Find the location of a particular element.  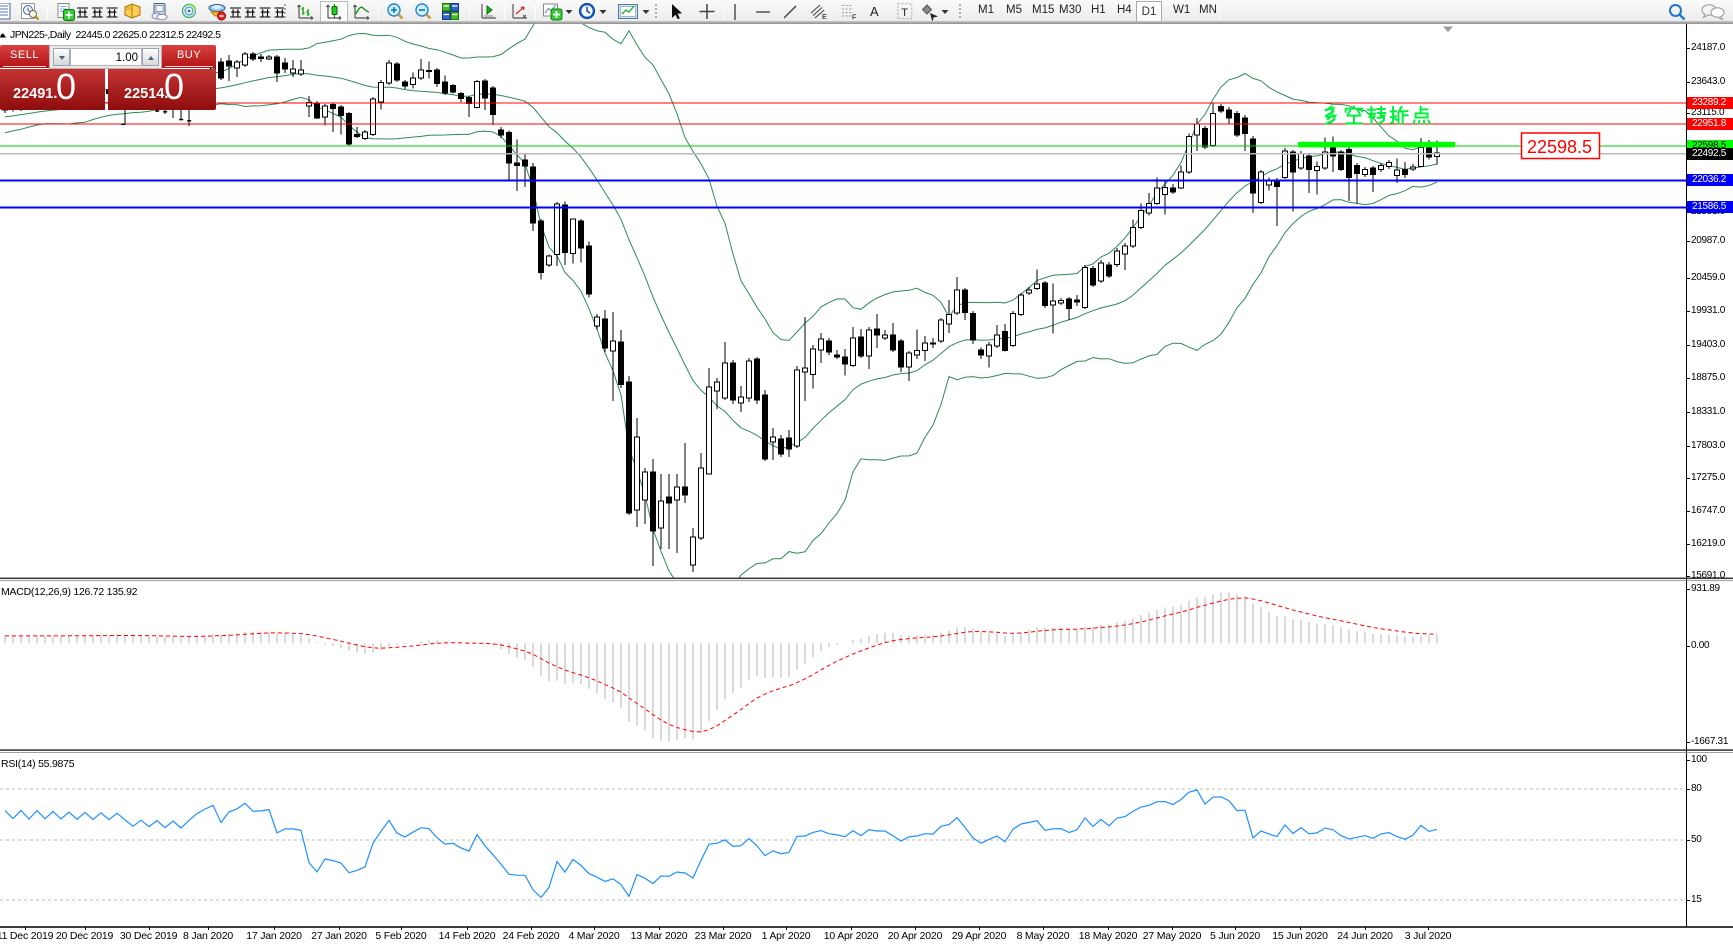

svg-text: E is located at coordinates (824, 17).